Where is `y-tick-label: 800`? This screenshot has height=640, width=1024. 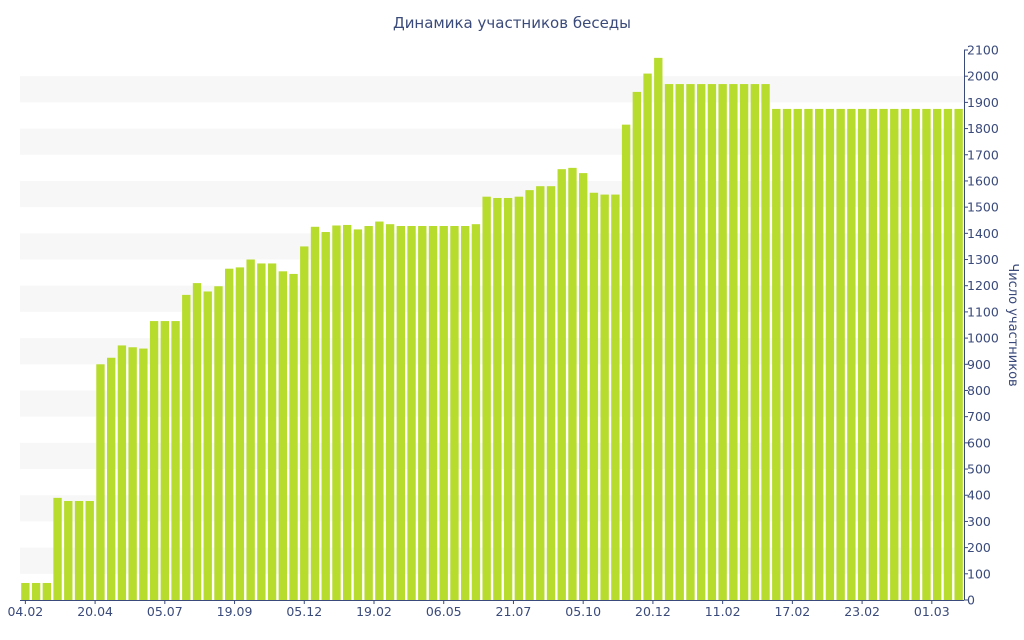 y-tick-label: 800 is located at coordinates (979, 390).